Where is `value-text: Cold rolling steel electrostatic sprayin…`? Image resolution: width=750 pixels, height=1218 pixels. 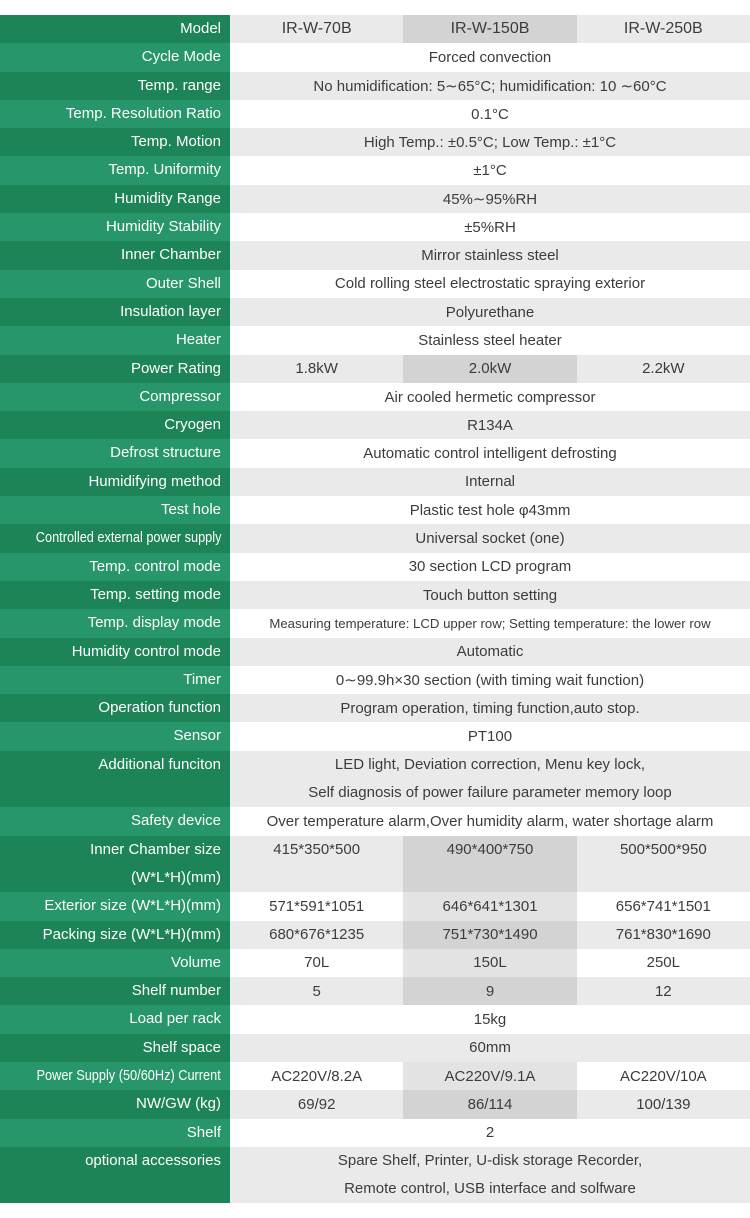 value-text: Cold rolling steel electrostatic sprayin… is located at coordinates (490, 284).